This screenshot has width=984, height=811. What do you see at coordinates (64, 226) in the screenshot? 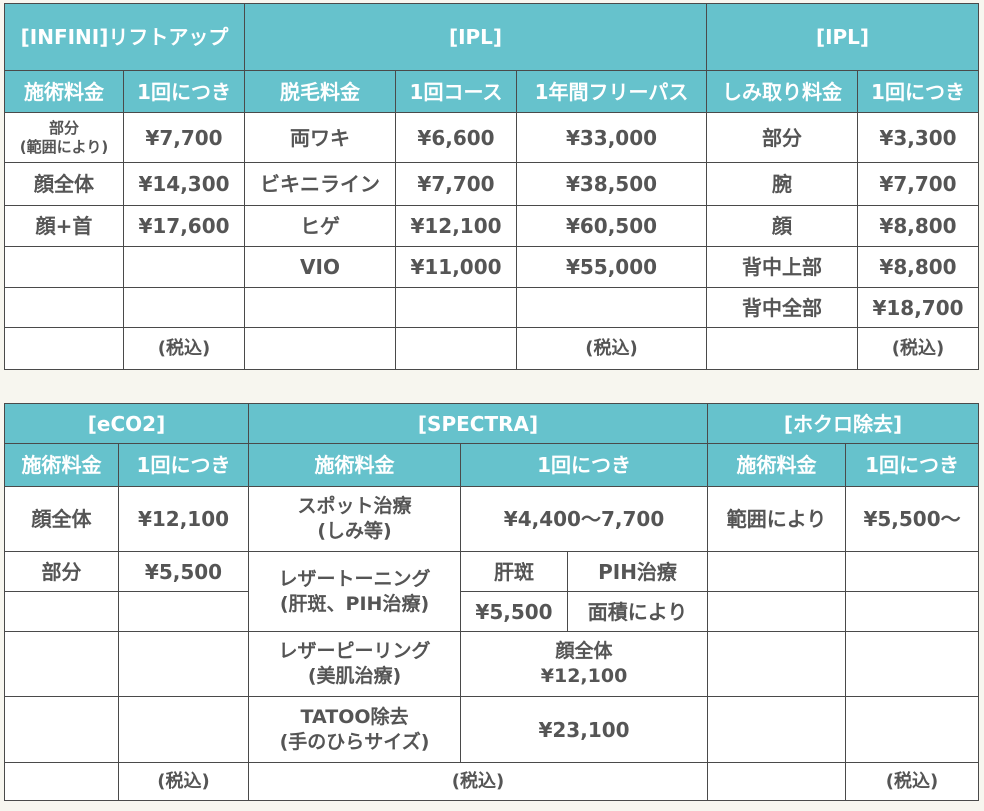
I see `infini-area-cell: 顔+首` at bounding box center [64, 226].